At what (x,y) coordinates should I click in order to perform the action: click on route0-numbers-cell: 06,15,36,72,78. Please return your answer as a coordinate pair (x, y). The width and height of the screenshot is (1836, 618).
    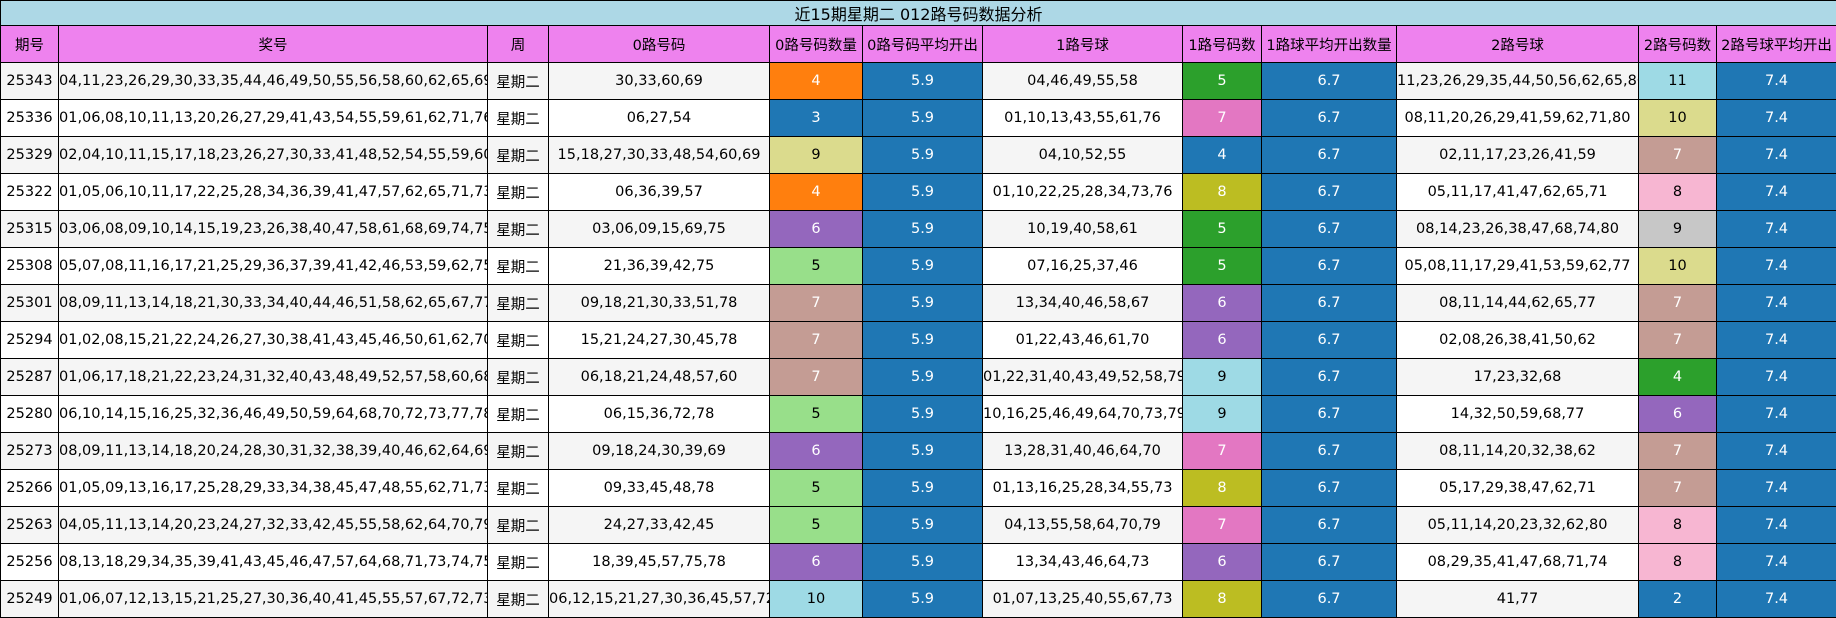
    Looking at the image, I should click on (659, 414).